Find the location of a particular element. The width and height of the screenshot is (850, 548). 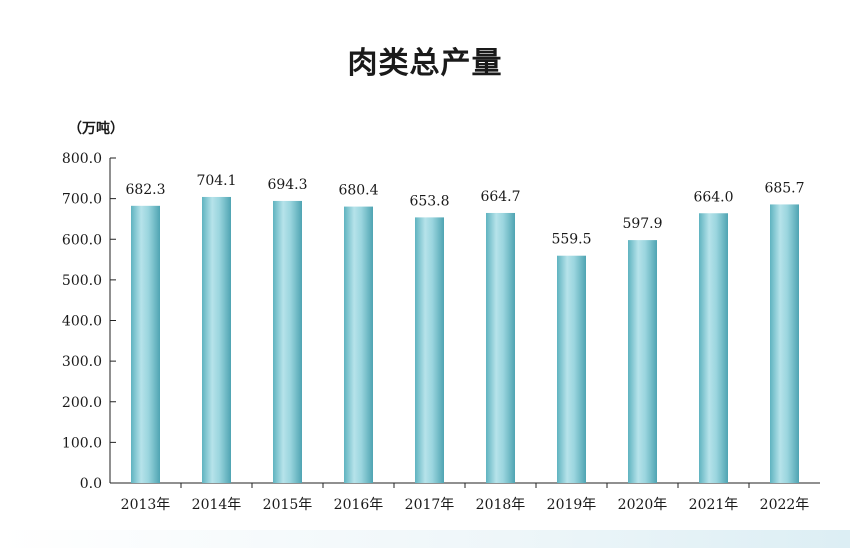

y-tick-label: 700.0 is located at coordinates (82, 200).